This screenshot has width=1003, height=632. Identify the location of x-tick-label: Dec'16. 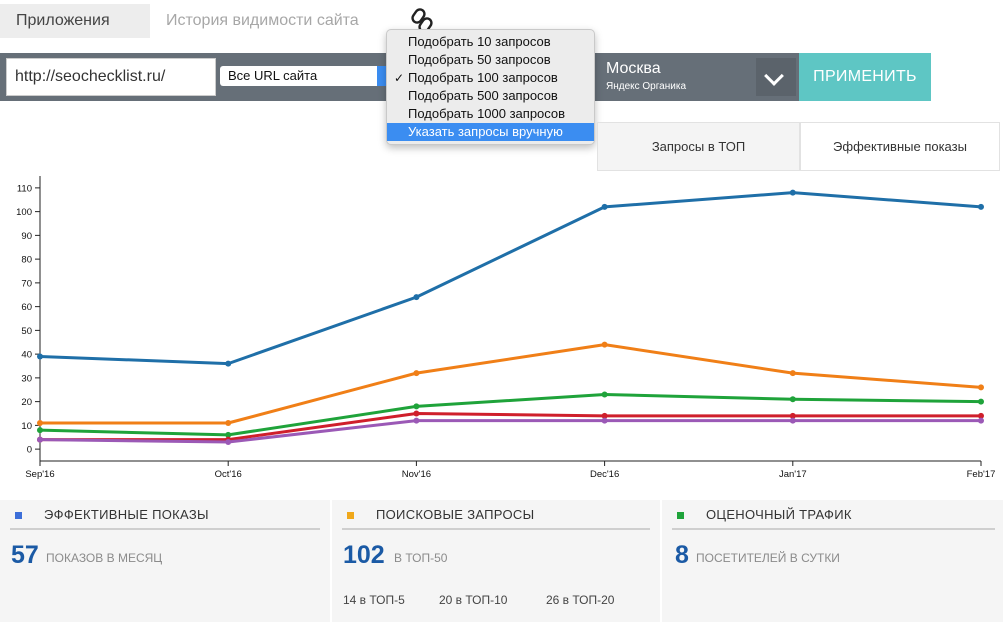
(604, 474).